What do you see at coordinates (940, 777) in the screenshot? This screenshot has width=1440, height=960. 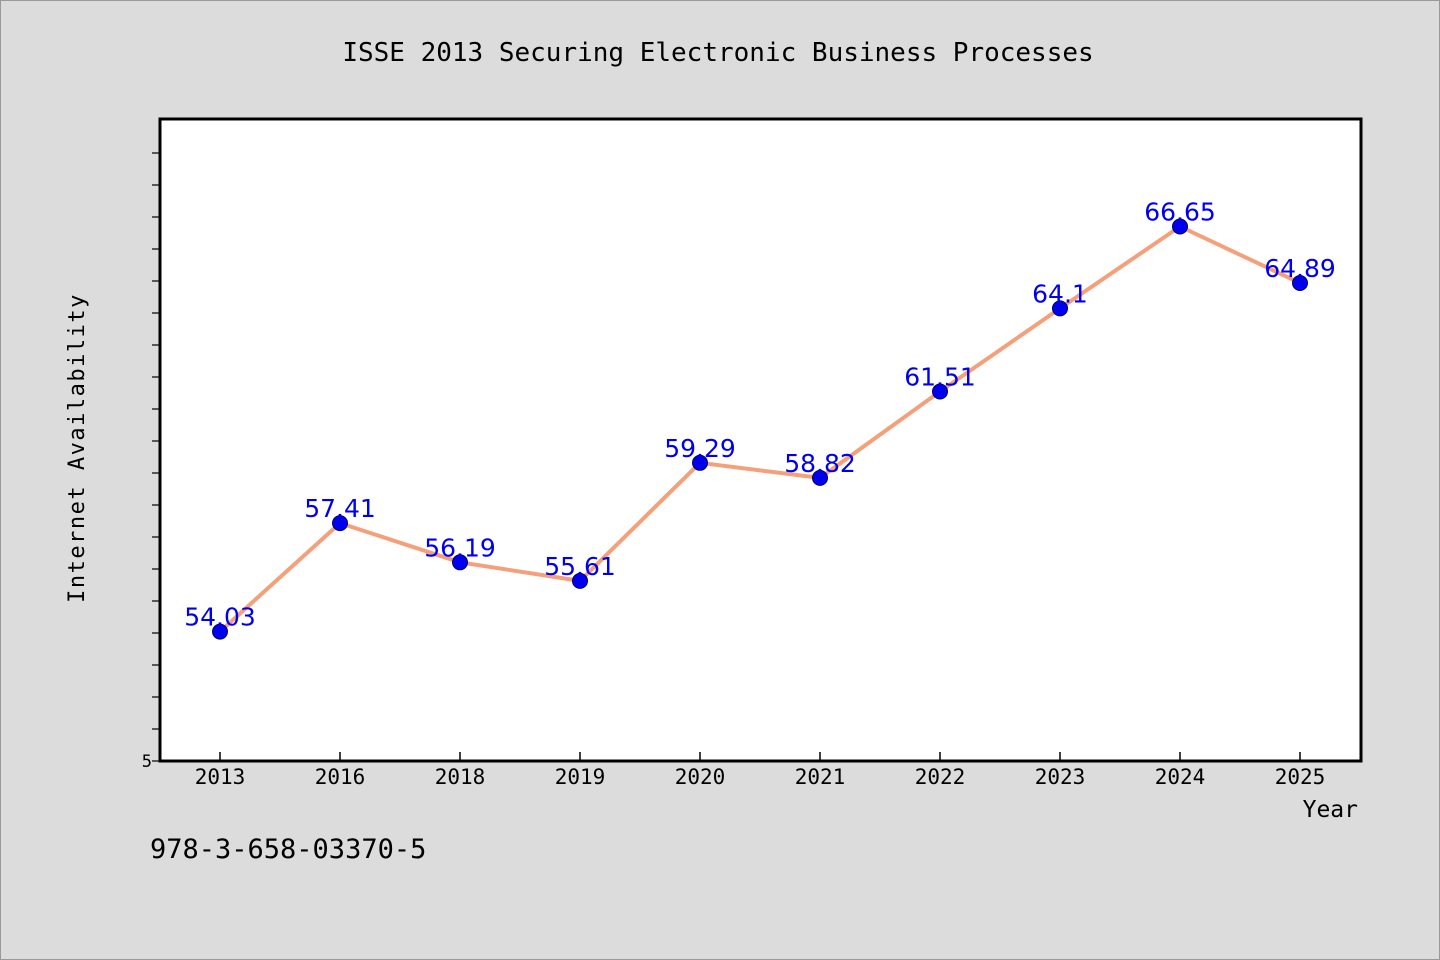 I see `x-tick-label: 2022` at bounding box center [940, 777].